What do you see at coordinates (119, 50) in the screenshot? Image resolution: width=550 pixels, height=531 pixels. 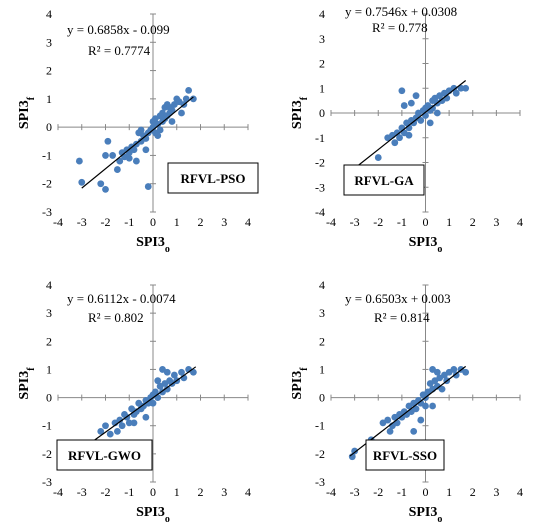 I see `r-squared-label: R² = 0.7774` at bounding box center [119, 50].